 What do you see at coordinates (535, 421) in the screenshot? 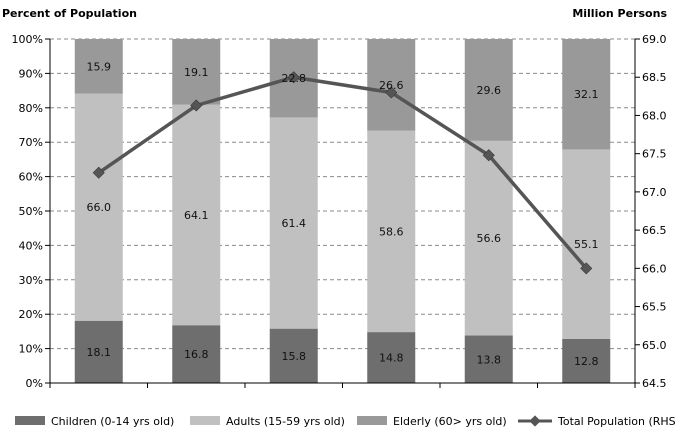
I see `legend-swatch-marker` at bounding box center [535, 421].